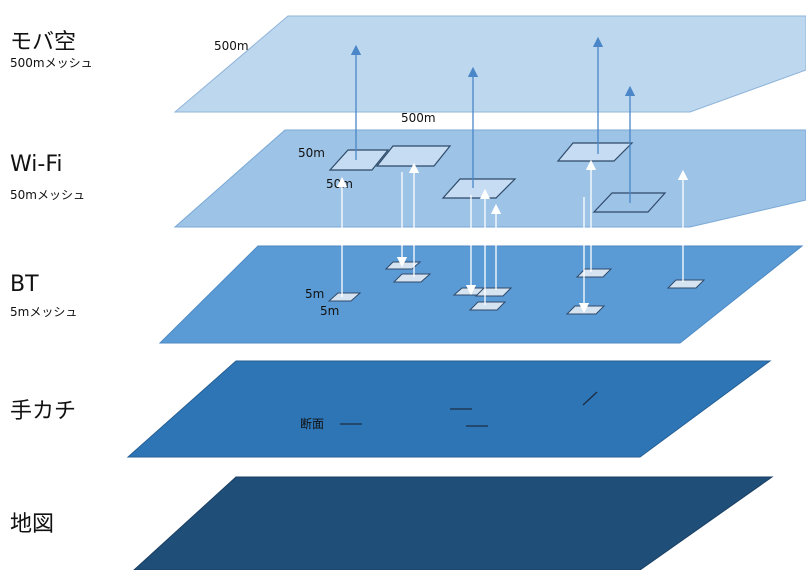  I want to click on layer-plane-map, so click(453, 523).